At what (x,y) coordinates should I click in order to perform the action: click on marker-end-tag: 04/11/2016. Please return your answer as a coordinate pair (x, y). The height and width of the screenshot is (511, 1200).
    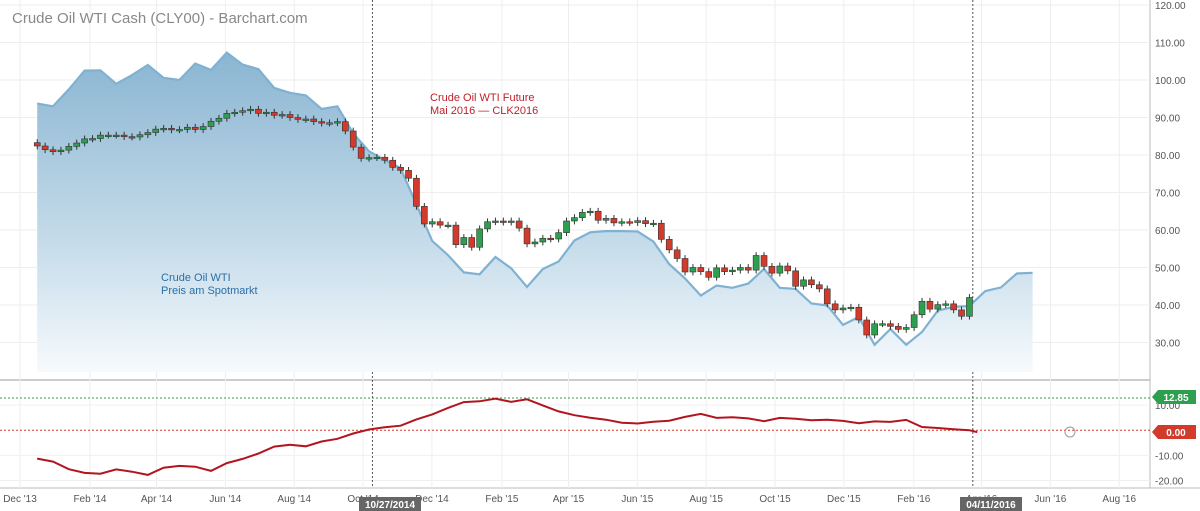
    Looking at the image, I should click on (991, 504).